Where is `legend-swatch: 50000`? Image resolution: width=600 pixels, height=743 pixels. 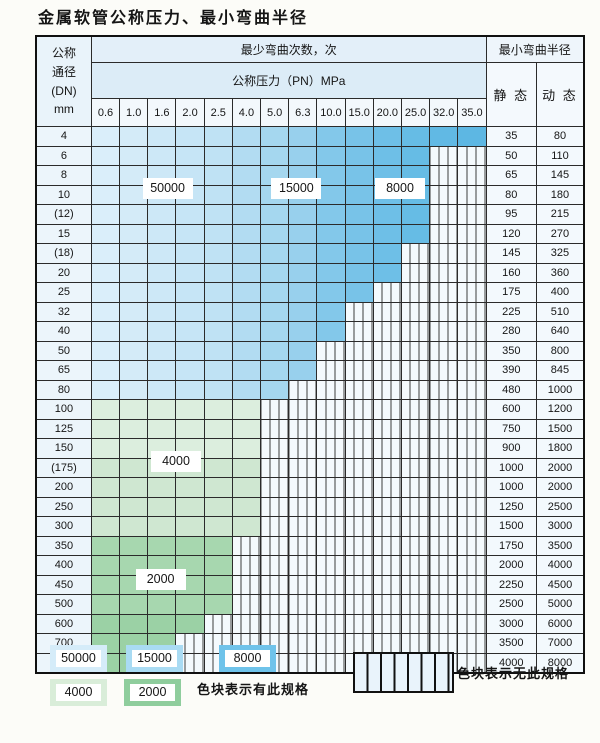
legend-swatch: 50000 is located at coordinates (78, 658).